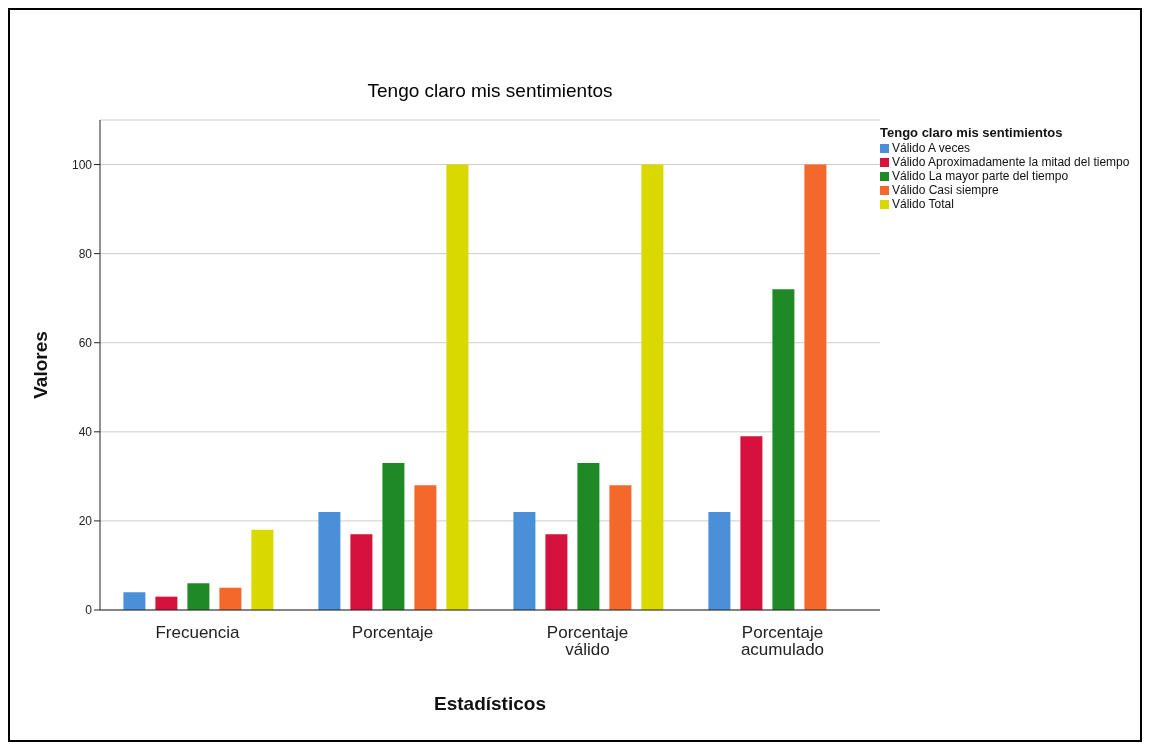 The image size is (1154, 752). What do you see at coordinates (40, 365) in the screenshot?
I see `y-axis-title: Valores` at bounding box center [40, 365].